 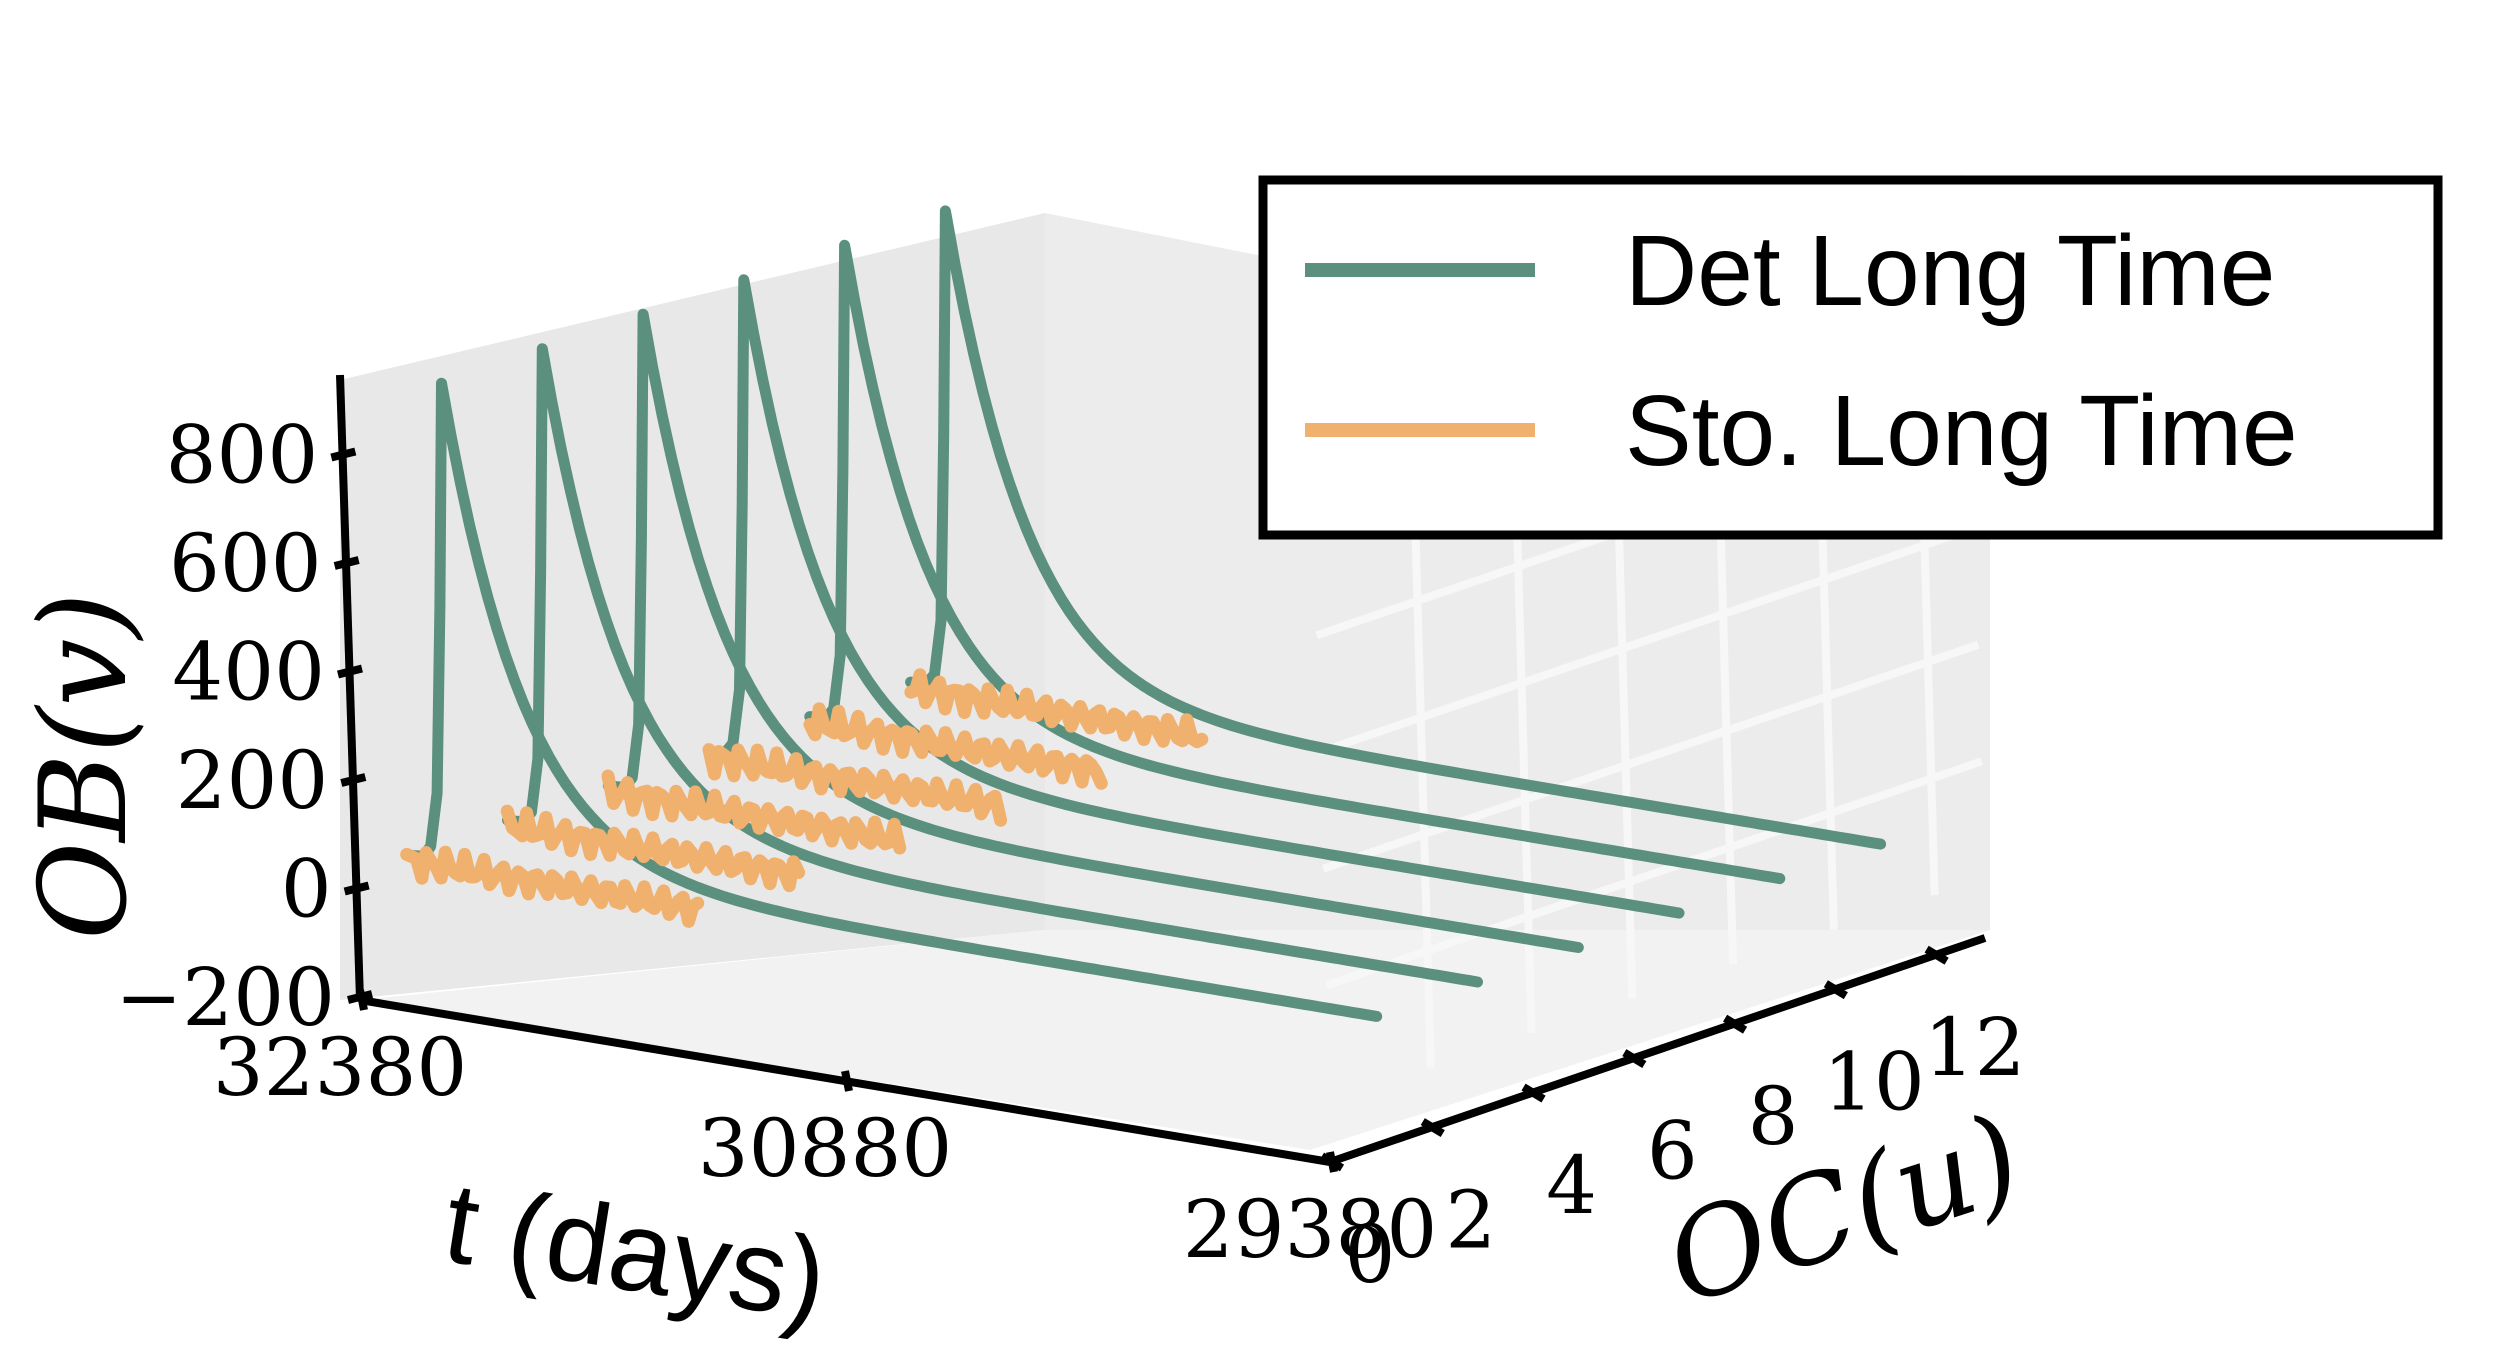 What do you see at coordinates (1950, 271) in the screenshot?
I see `legend-label-det: Det Long Time` at bounding box center [1950, 271].